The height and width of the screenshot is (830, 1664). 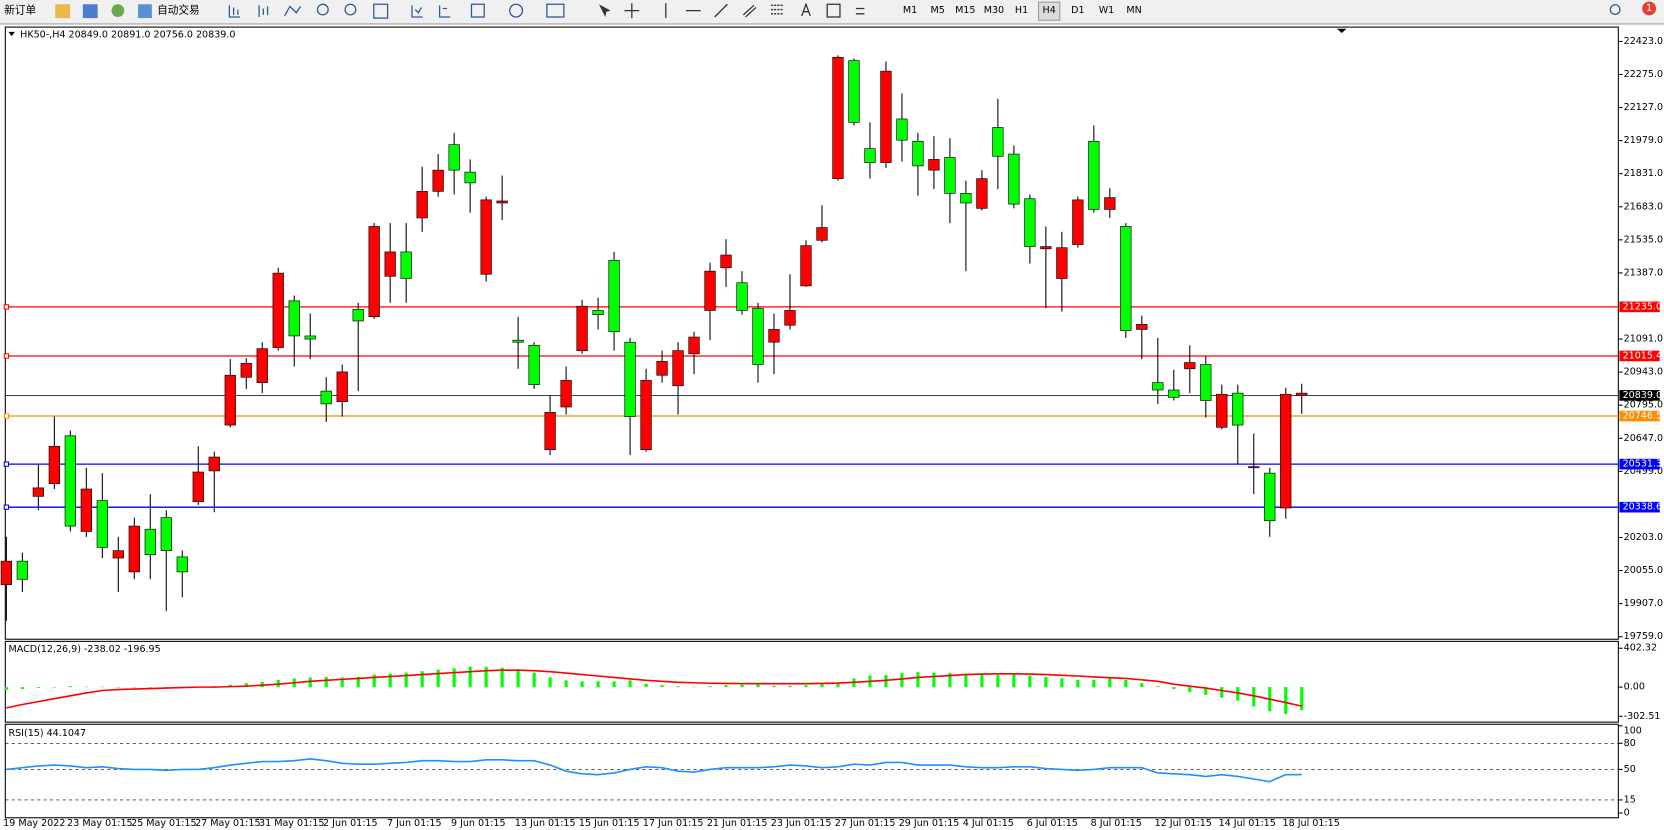 I want to click on x-tick-label: 14 Jul 01:15, so click(x=1247, y=823).